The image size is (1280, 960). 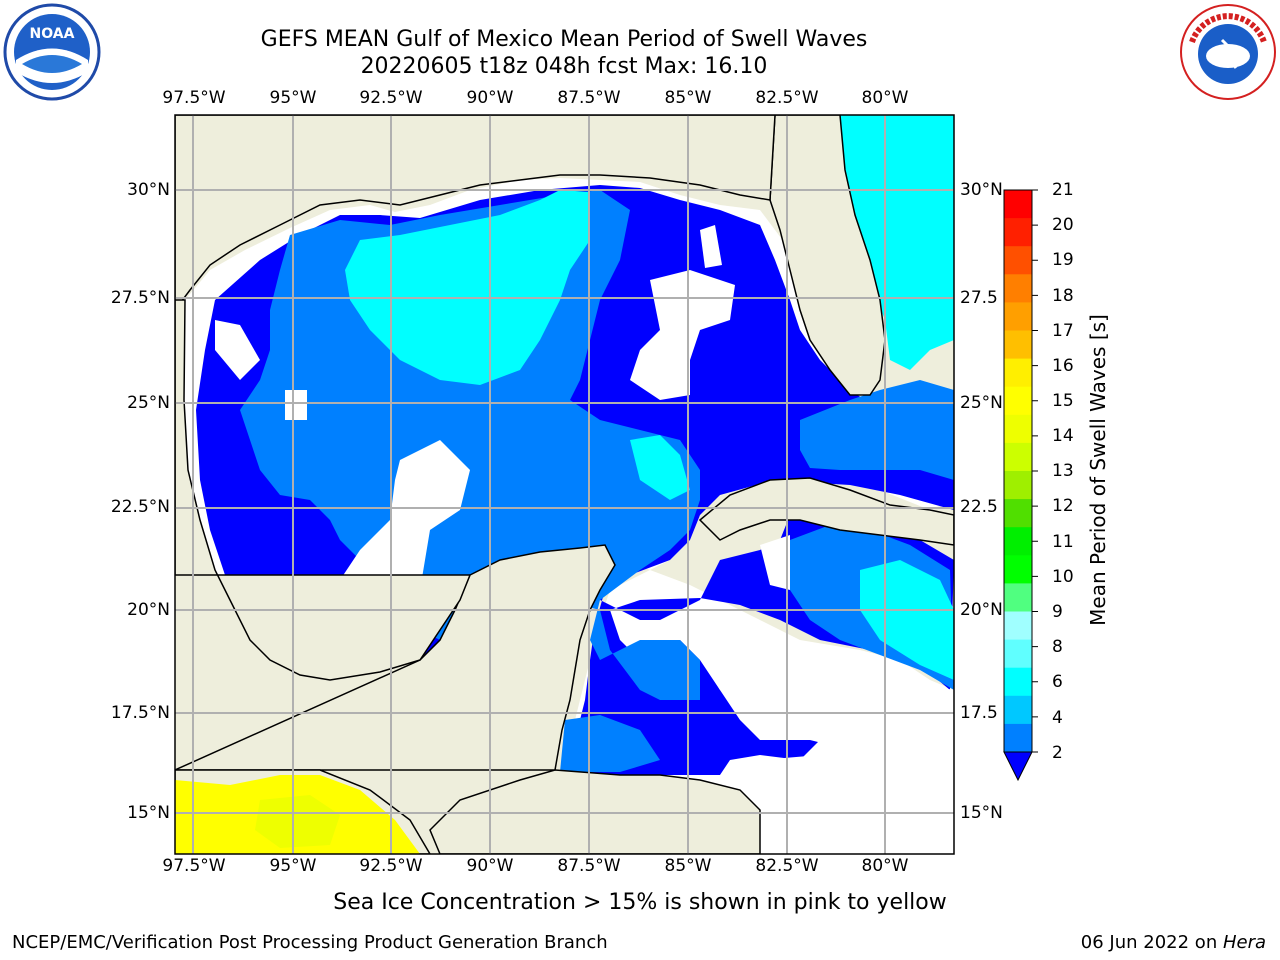 I want to click on lat-tick-right: 27.5, so click(x=979, y=298).